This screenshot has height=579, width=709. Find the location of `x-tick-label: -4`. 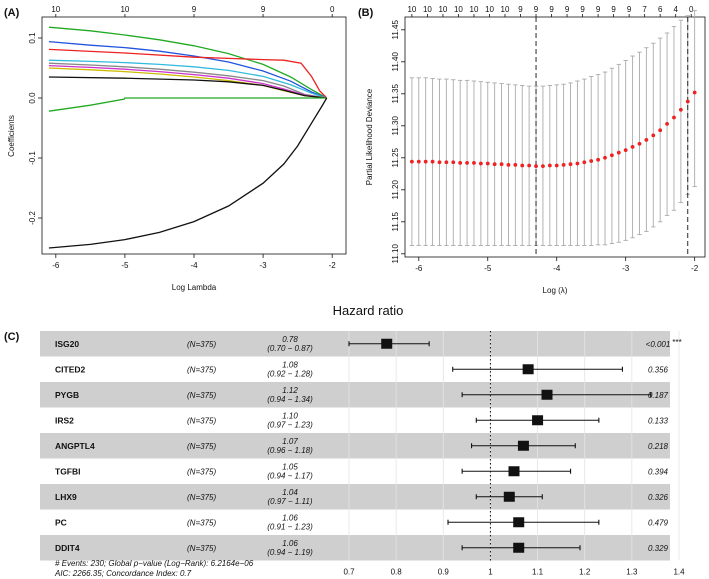

x-tick-label: -4 is located at coordinates (557, 268).